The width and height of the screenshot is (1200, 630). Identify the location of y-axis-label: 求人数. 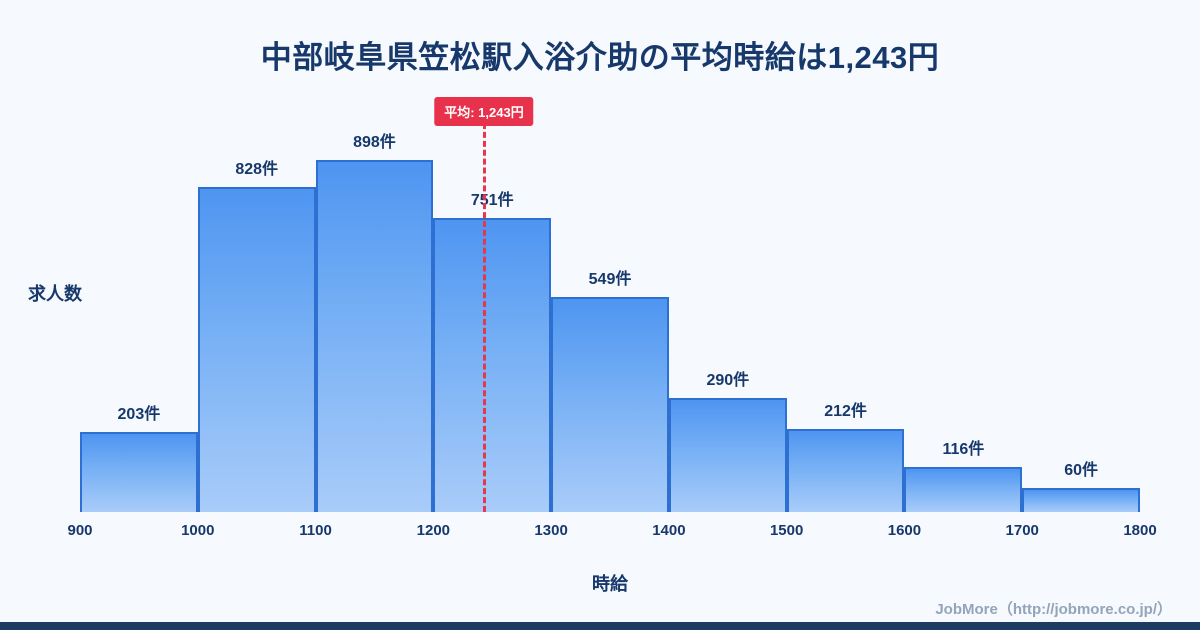
(55, 294).